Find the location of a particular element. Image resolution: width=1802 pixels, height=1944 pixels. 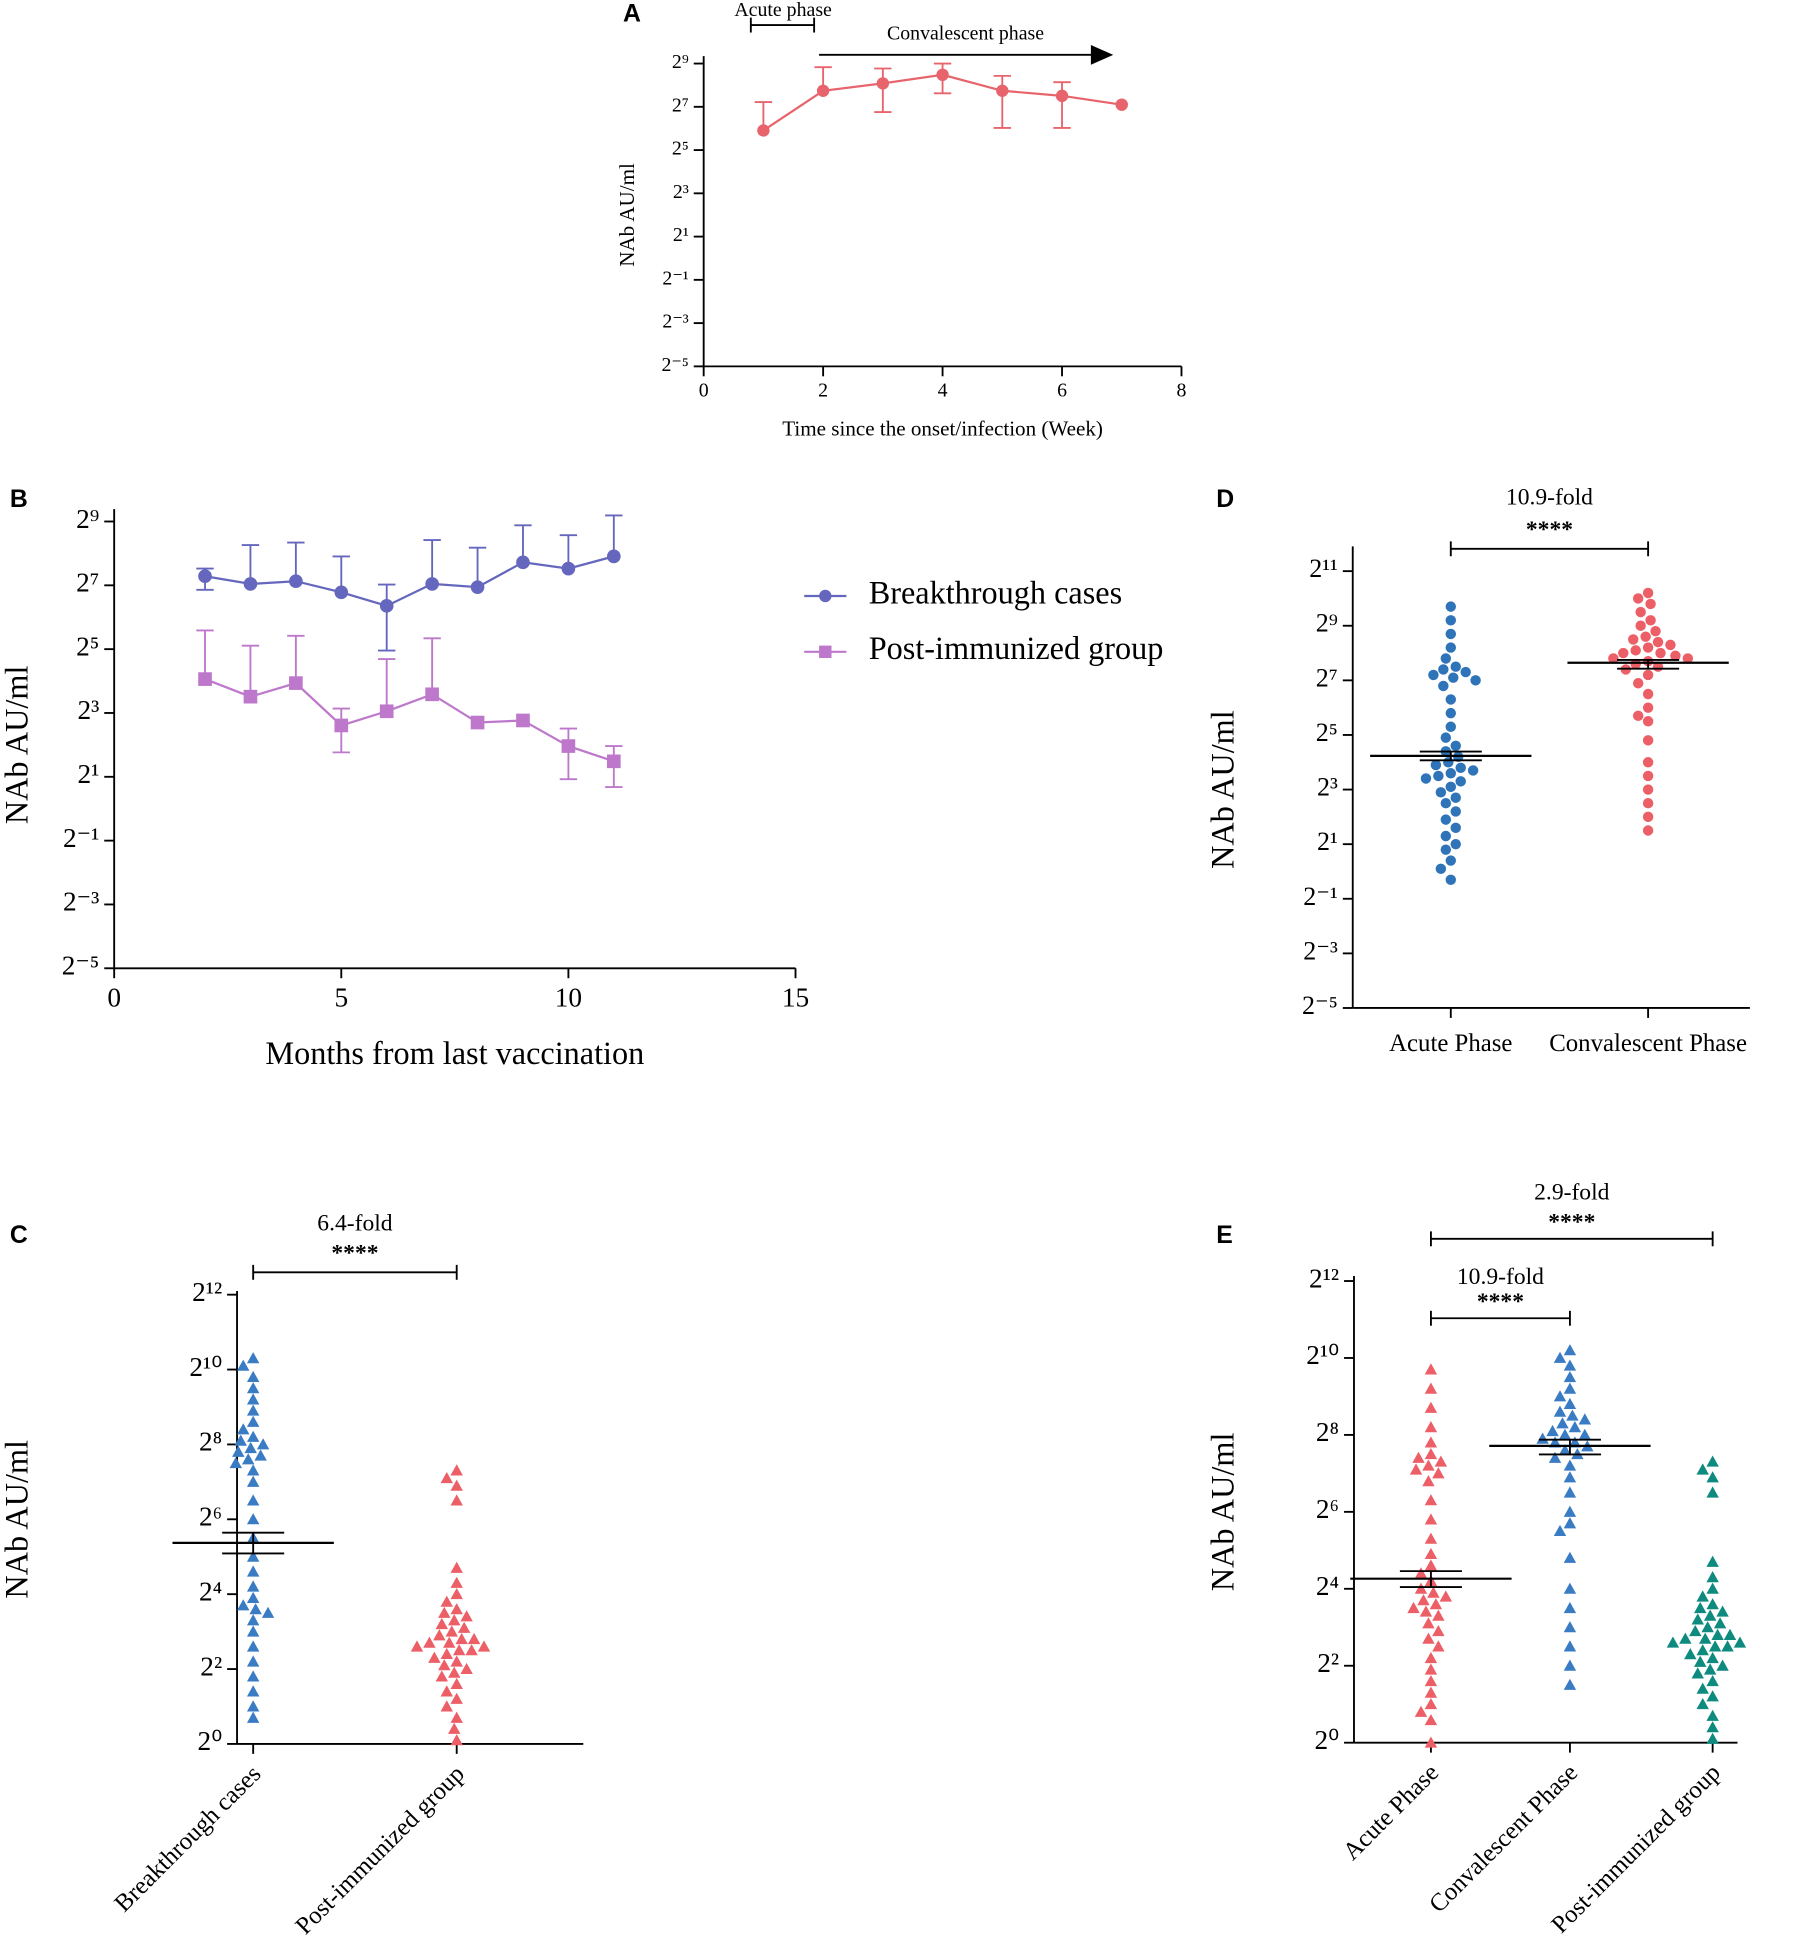

y-tick-label: 2¹ is located at coordinates (681, 235).